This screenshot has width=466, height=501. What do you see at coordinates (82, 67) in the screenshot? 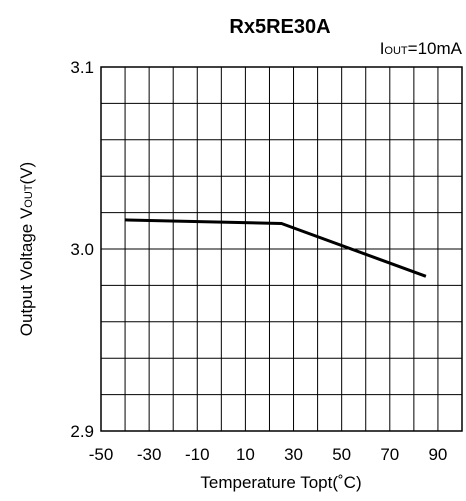
I see `y-tick-label: 3.1` at bounding box center [82, 67].